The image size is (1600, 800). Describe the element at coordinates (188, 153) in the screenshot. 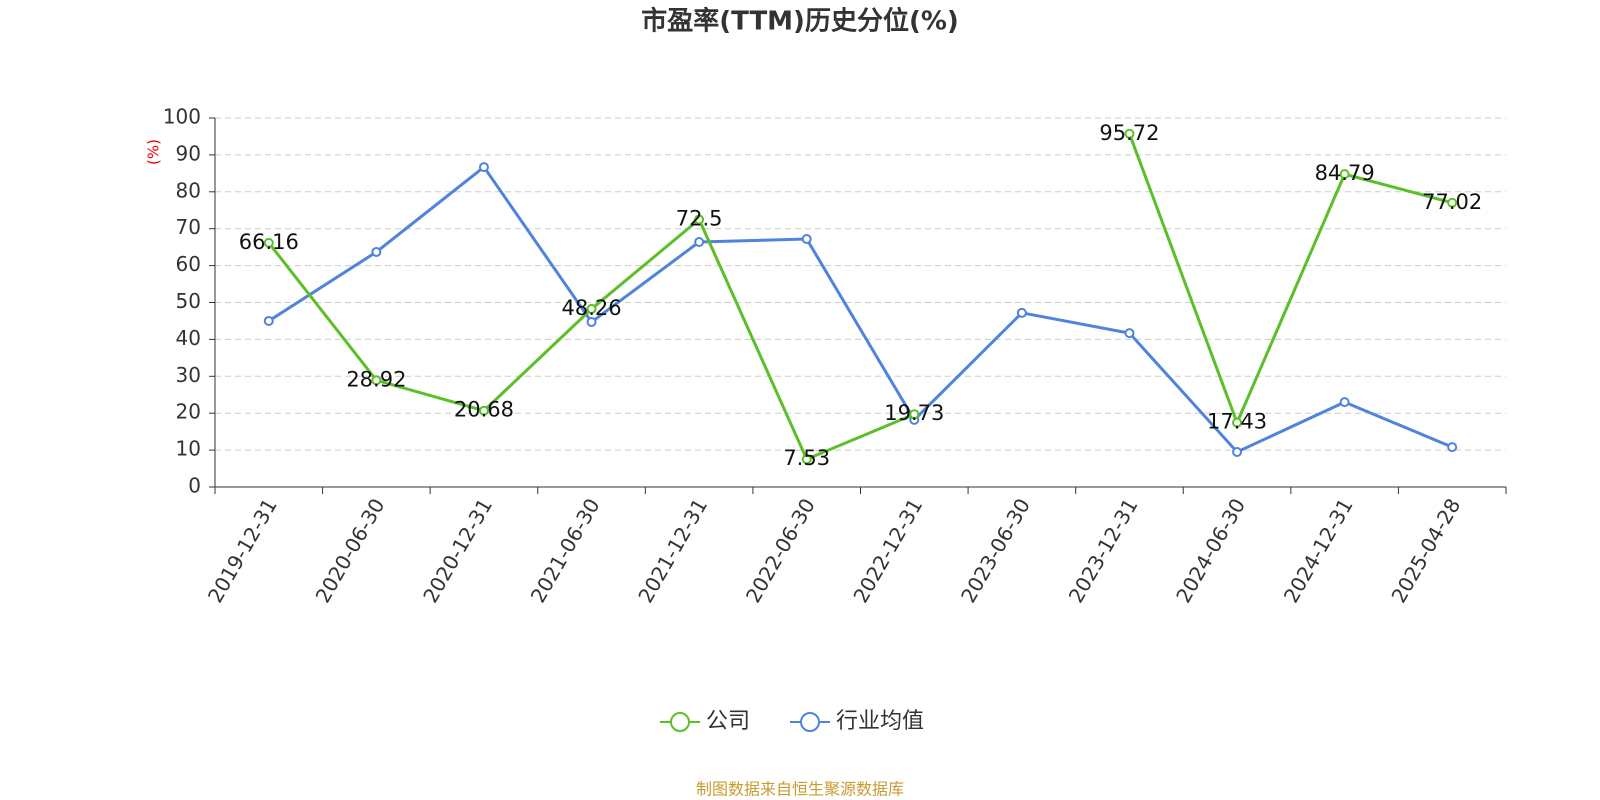

I see `y-tick-label: 90` at that location.